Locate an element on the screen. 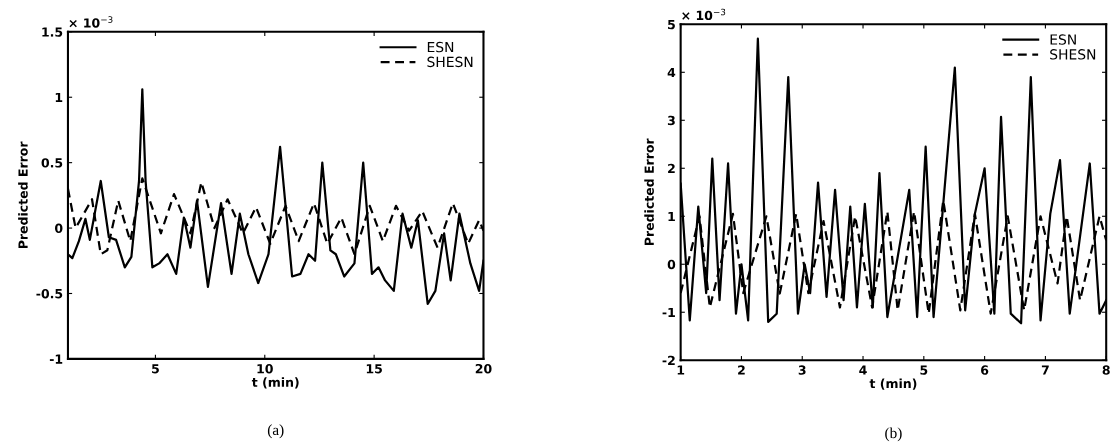  x-tick-label: 2 is located at coordinates (741, 370).